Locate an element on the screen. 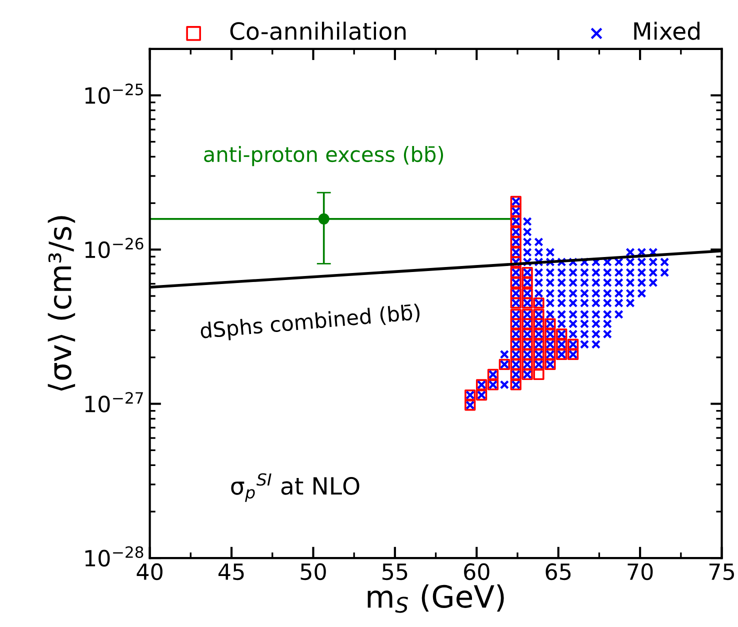  x-tick-label: 75 is located at coordinates (721, 572).